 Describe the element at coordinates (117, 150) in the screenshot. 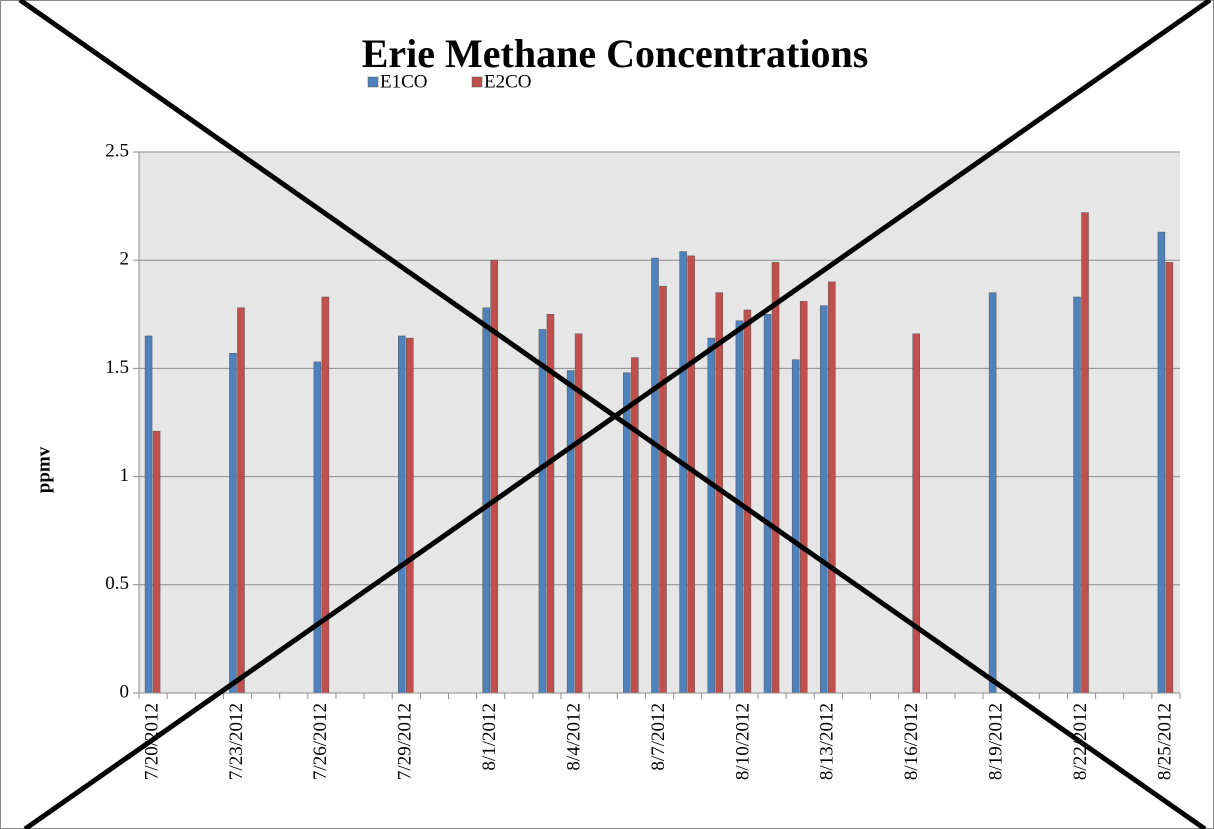

I see `y-tick-label: 2.5` at that location.